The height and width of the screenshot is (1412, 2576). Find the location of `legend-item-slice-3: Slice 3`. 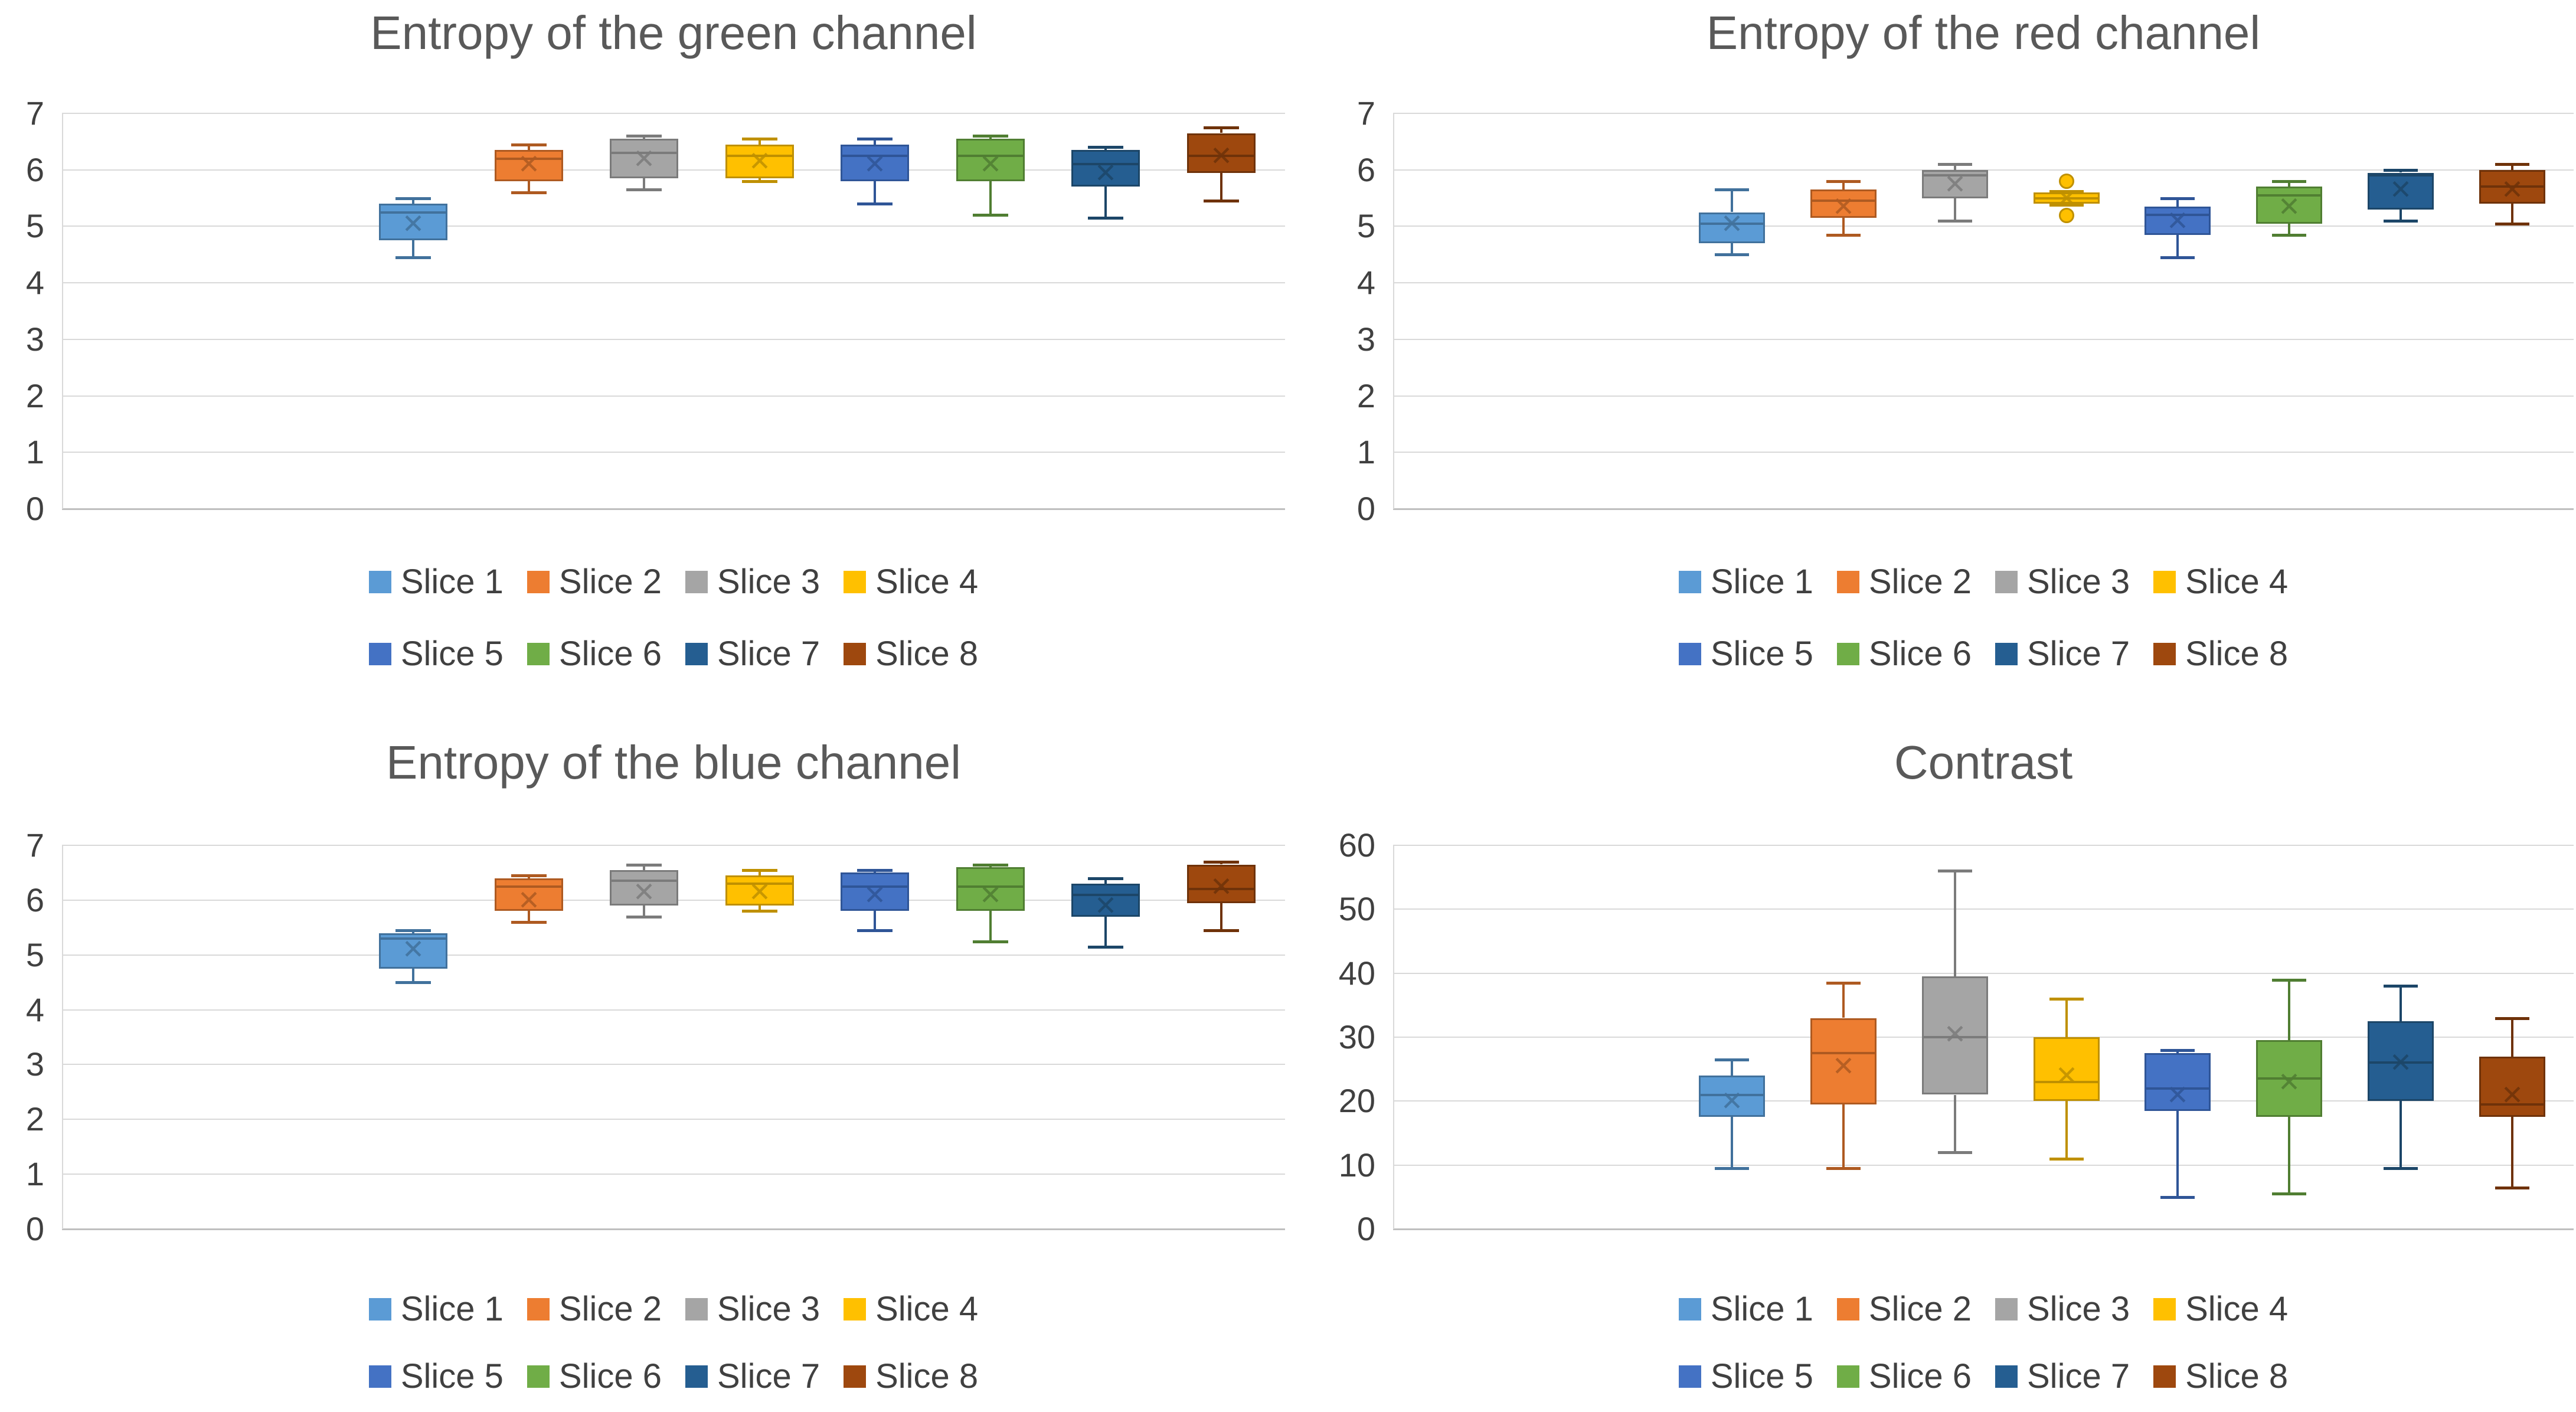

legend-item-slice-3: Slice 3 is located at coordinates (752, 582).